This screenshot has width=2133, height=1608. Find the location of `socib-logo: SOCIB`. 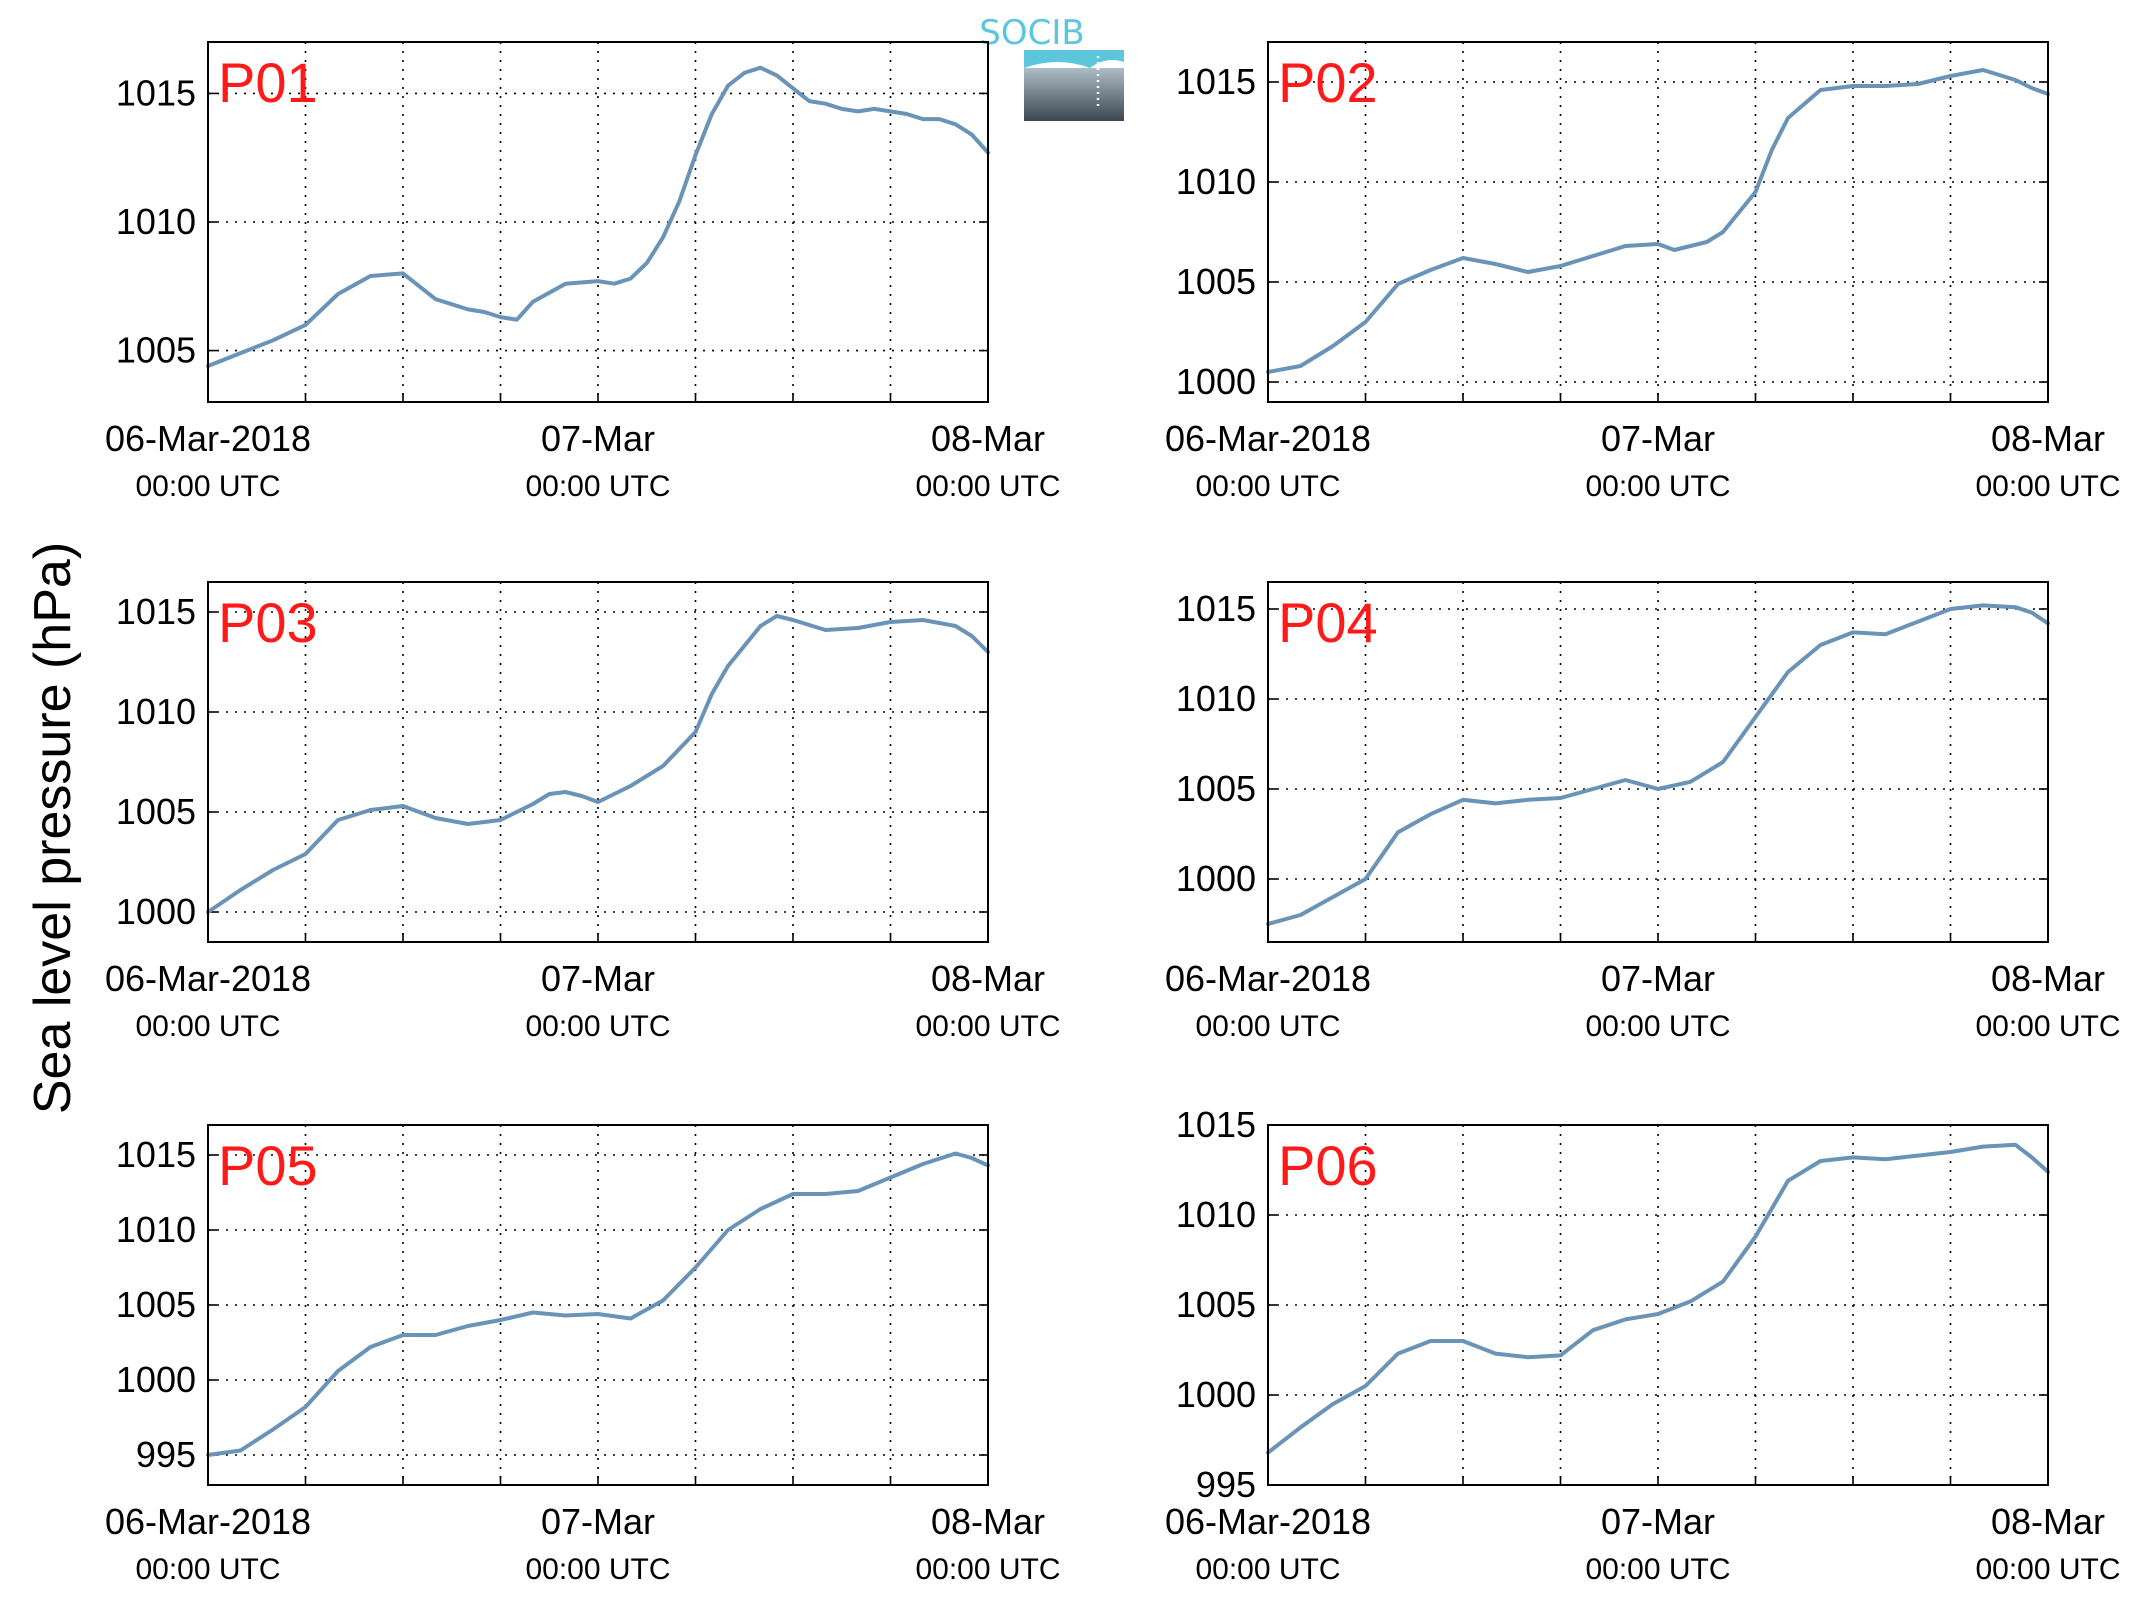

socib-logo: SOCIB is located at coordinates (1051, 67).